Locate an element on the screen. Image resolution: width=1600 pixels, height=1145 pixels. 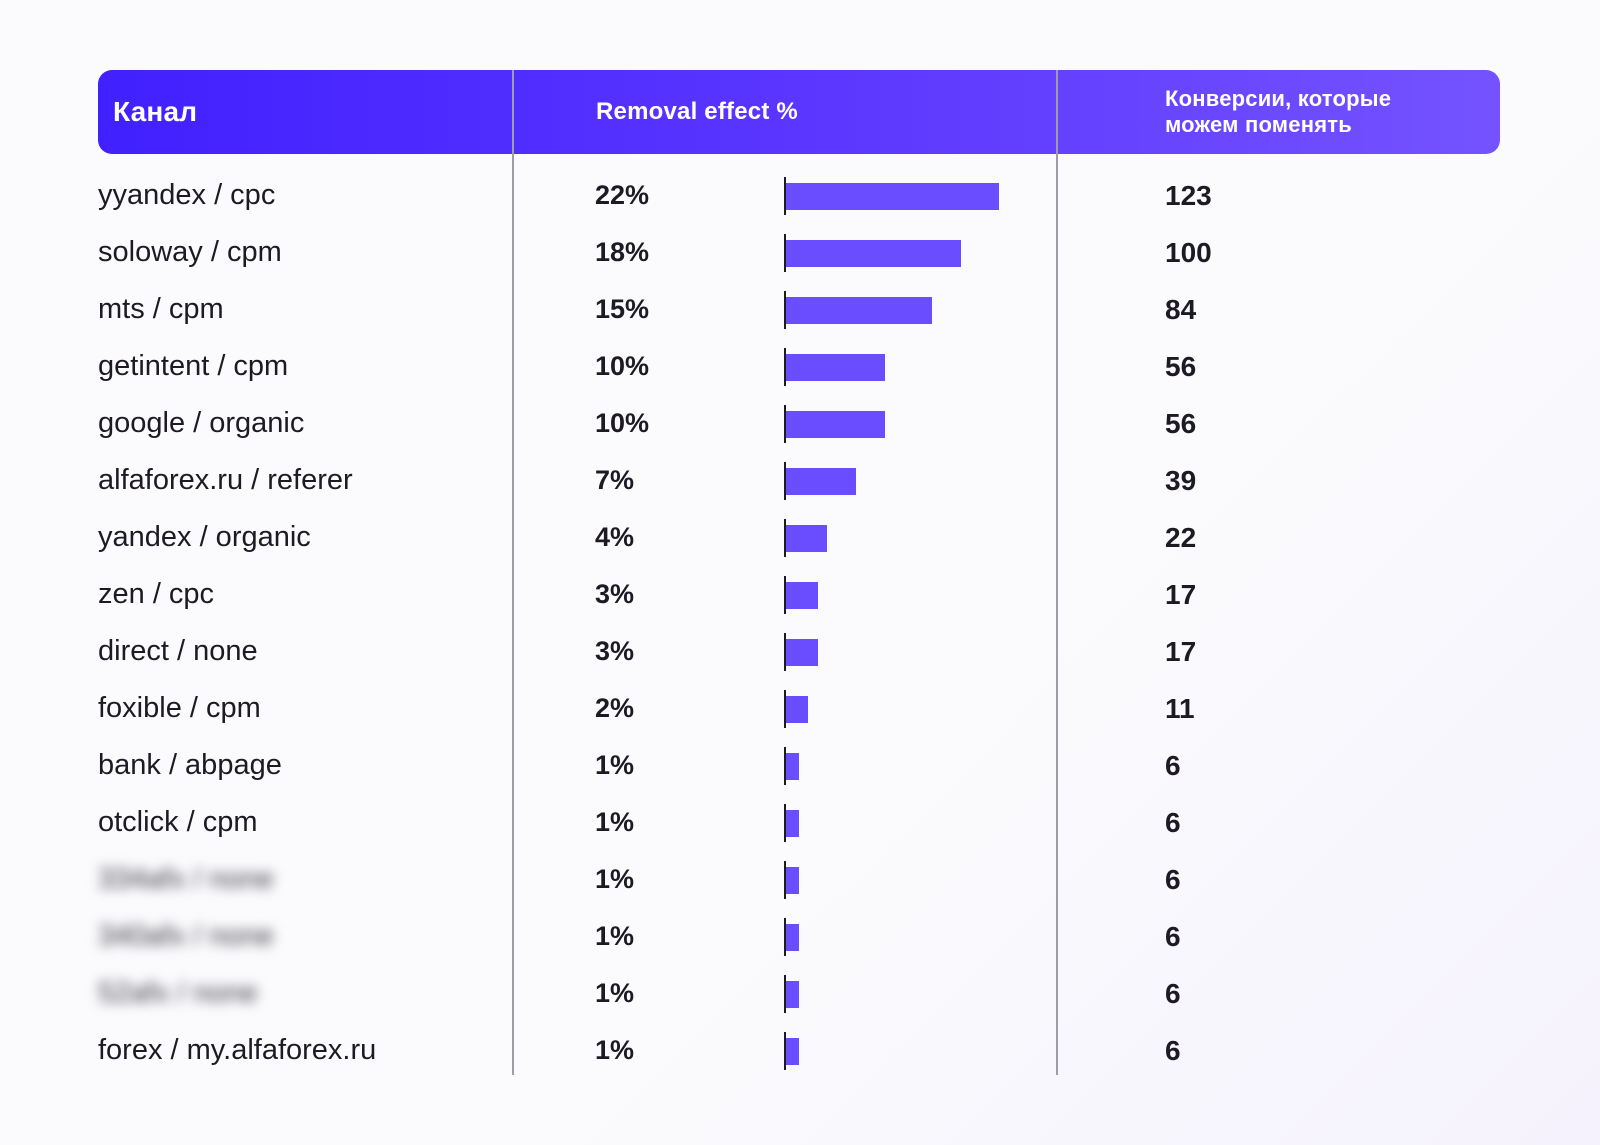
conversions-value: 84 is located at coordinates (1181, 309).